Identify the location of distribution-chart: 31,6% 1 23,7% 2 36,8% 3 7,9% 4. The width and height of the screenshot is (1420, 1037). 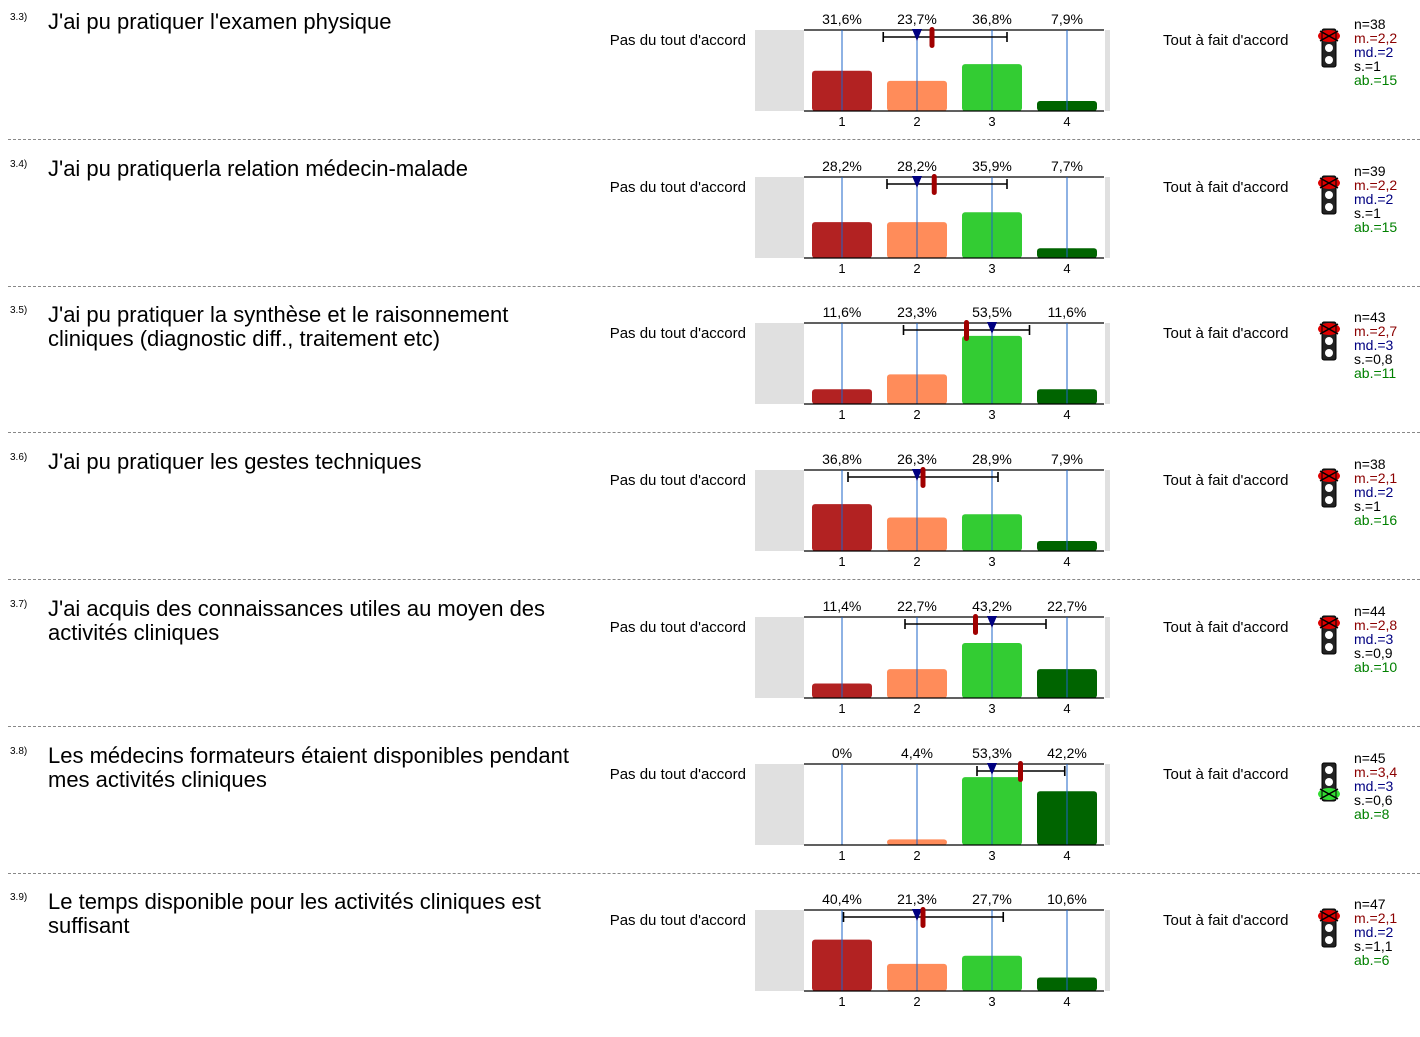
(932, 70).